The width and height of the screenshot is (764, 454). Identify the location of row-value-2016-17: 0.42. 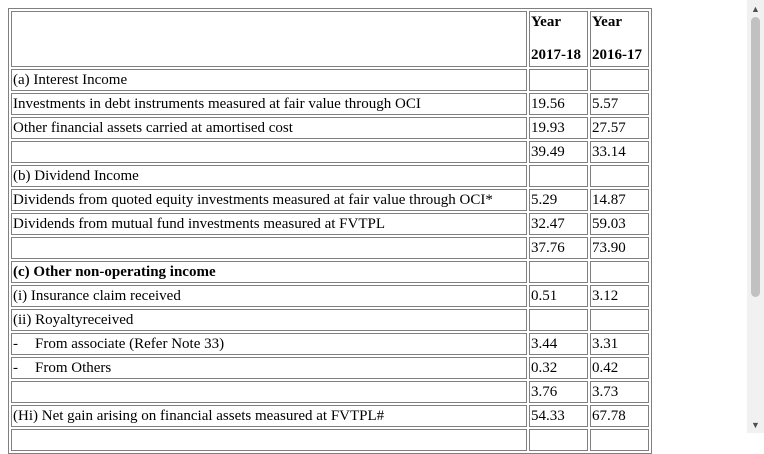
(619, 368).